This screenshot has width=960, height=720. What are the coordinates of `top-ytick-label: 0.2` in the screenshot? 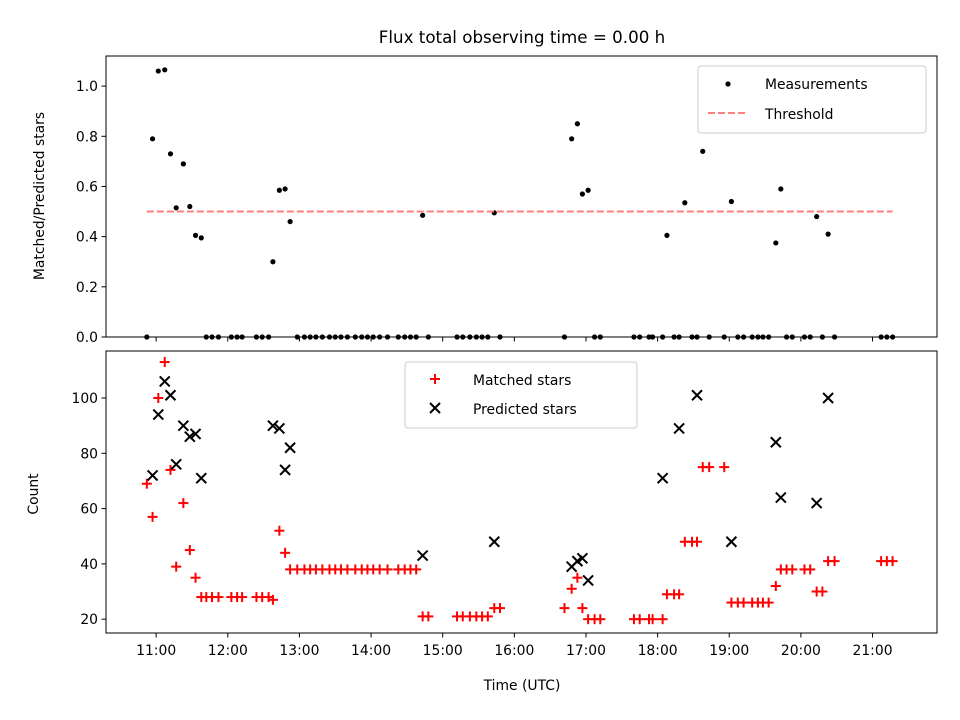 It's located at (87, 288).